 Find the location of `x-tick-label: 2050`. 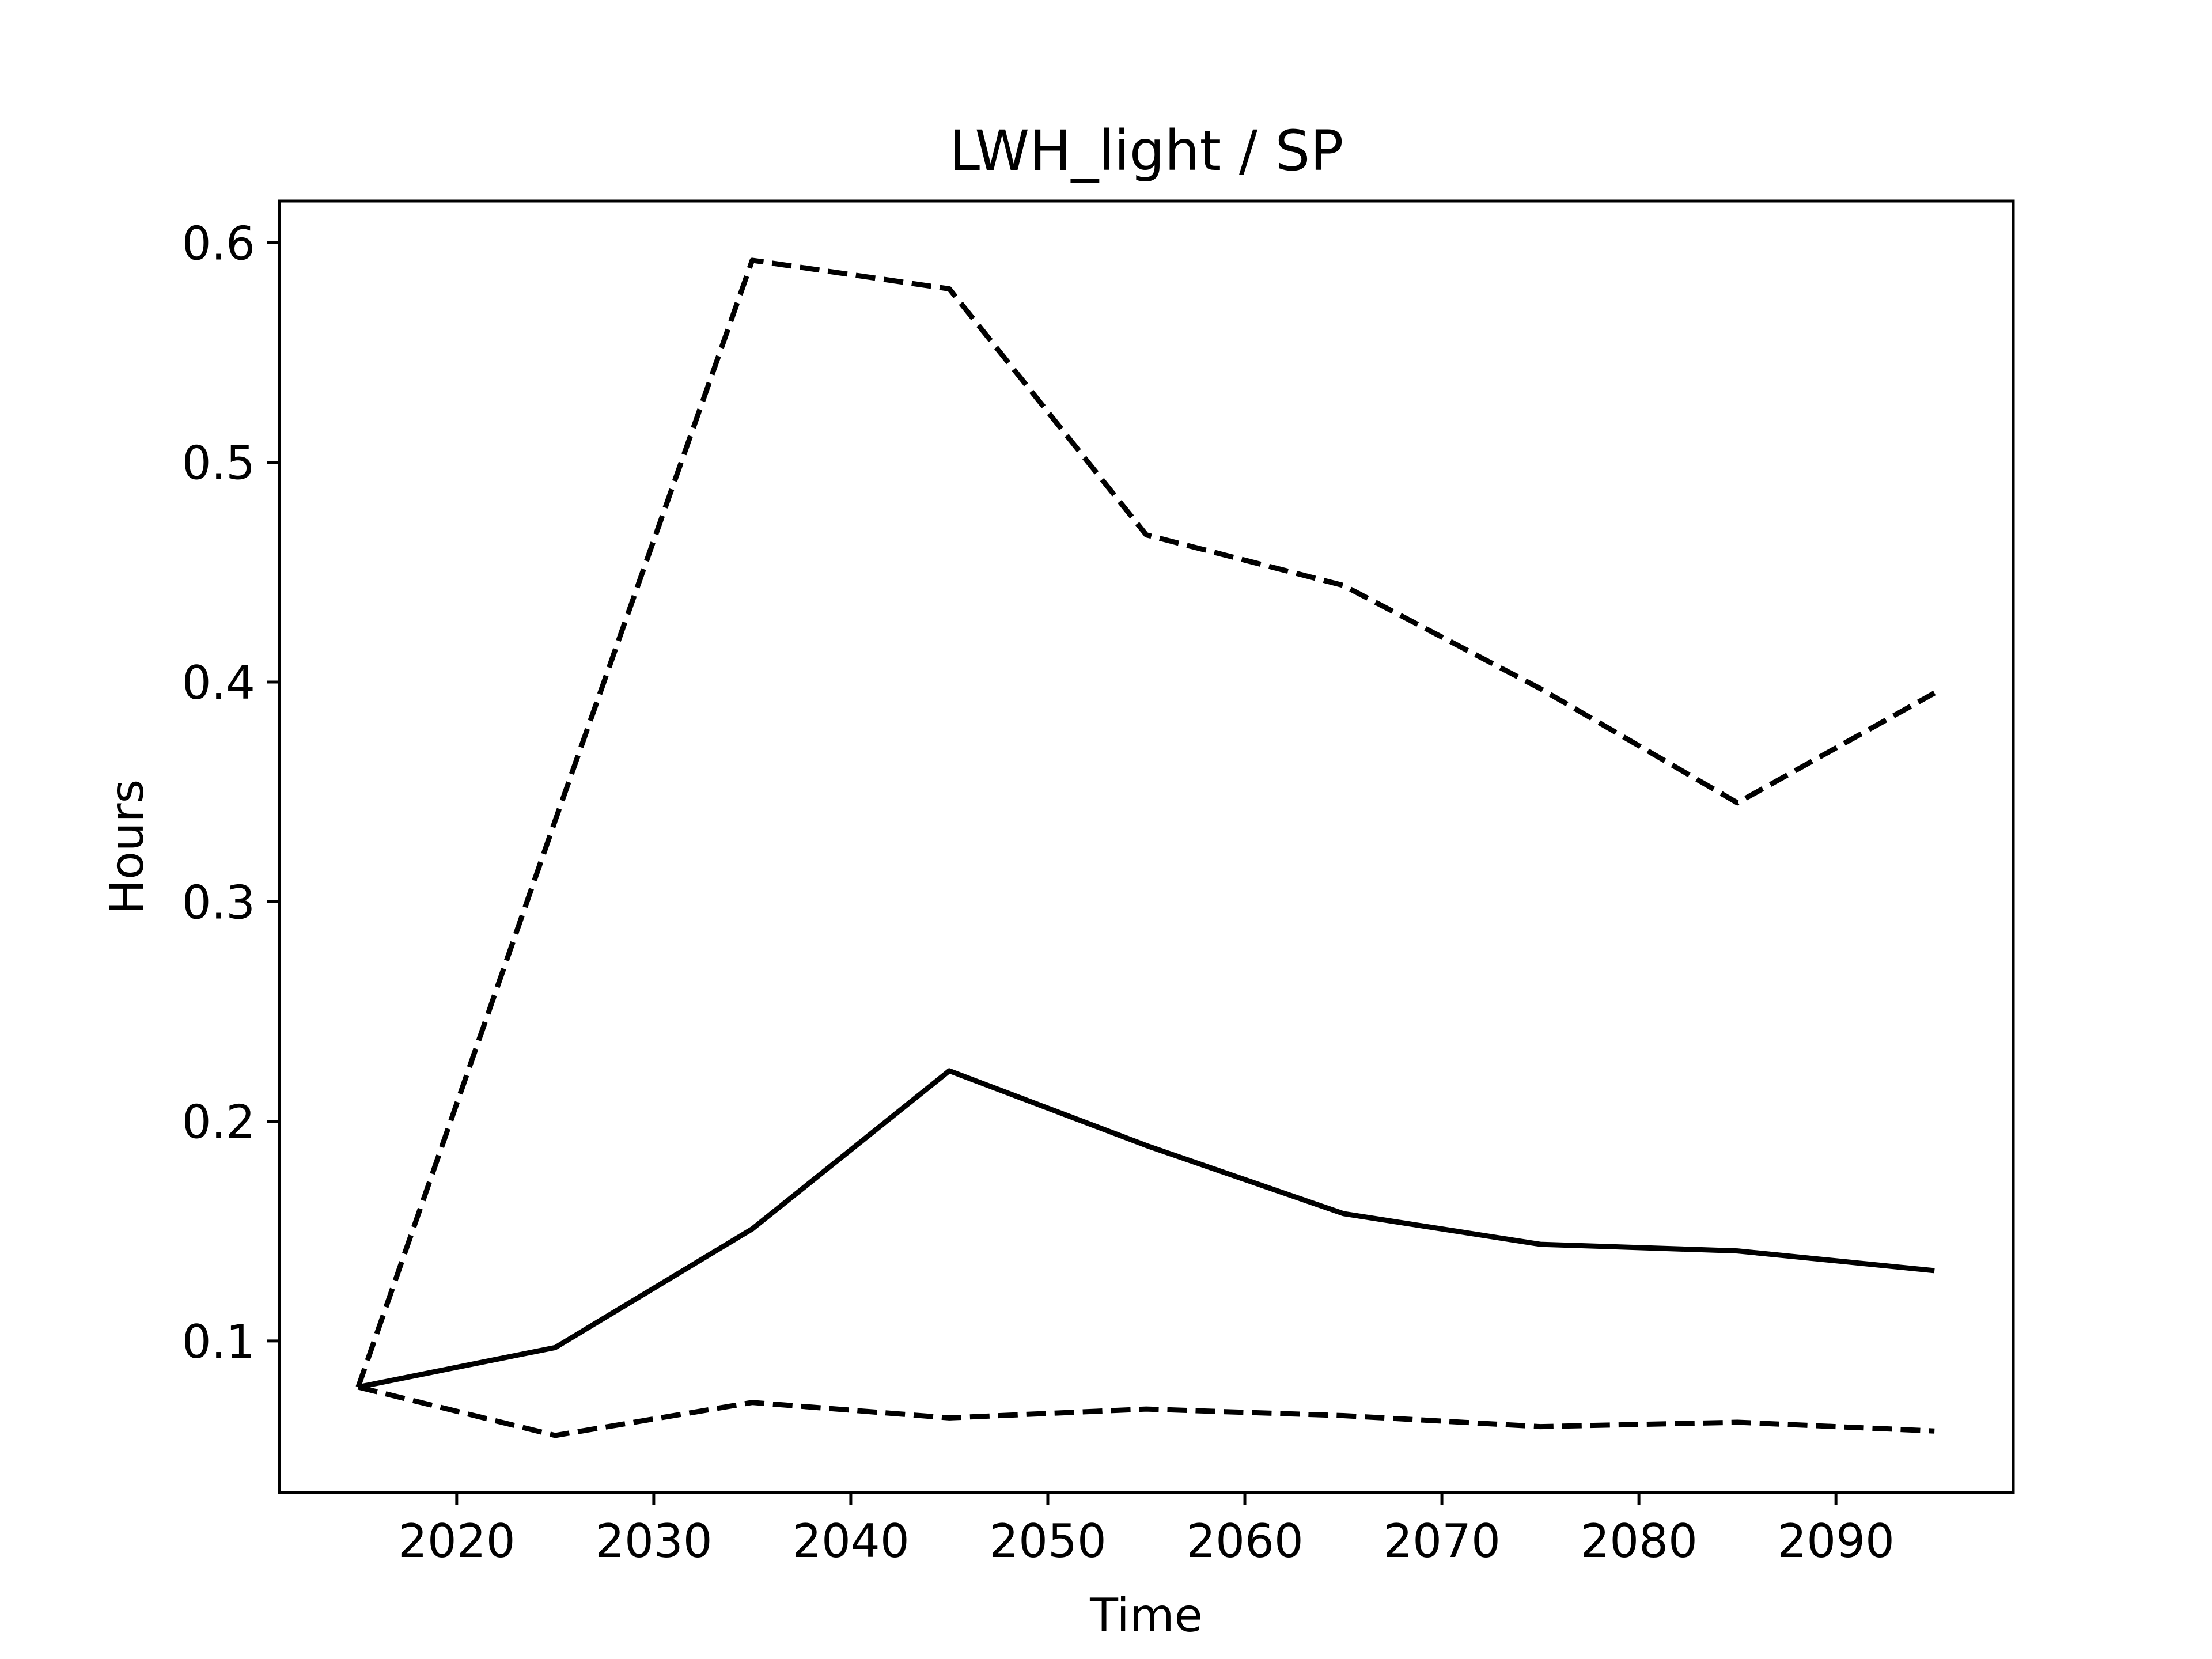

x-tick-label: 2050 is located at coordinates (1048, 1541).